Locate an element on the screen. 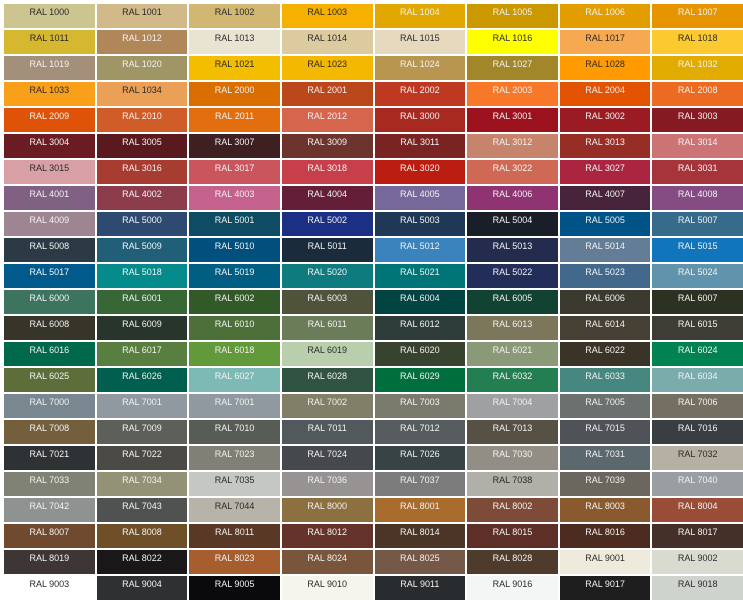 This screenshot has height=600, width=743. color-swatch: RAL 7036 is located at coordinates (327, 484).